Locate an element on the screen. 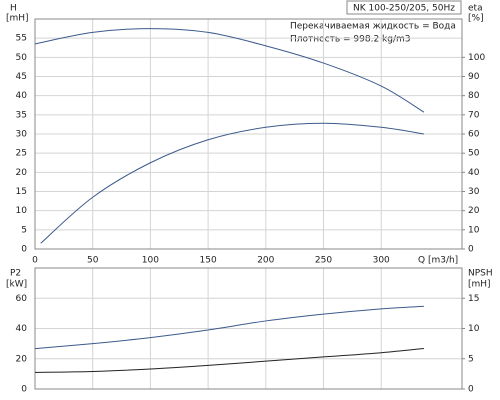 The image size is (500, 400). y2-tick-label: 70 is located at coordinates (474, 115).